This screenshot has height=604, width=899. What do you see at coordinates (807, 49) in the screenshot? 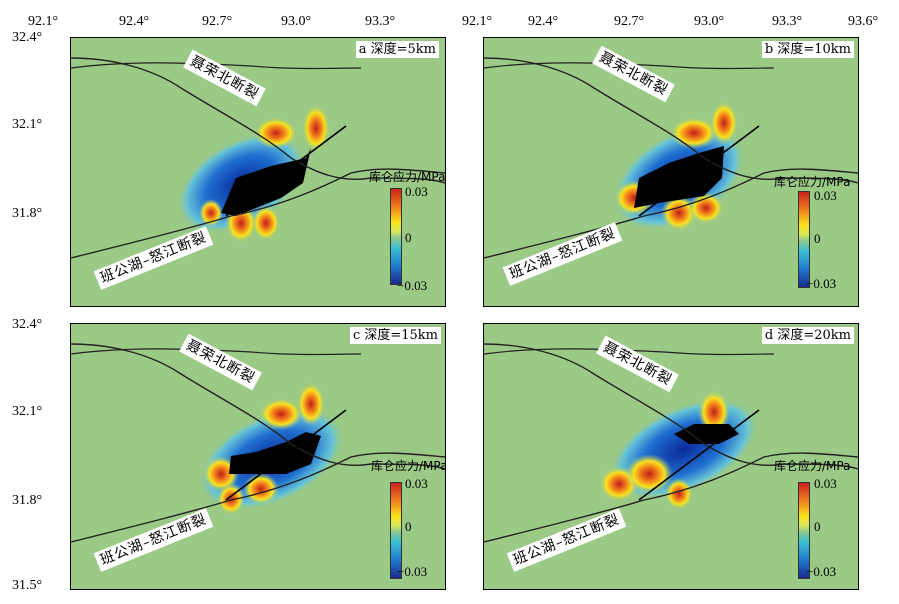
I see `panel-label: b 深度=10km` at bounding box center [807, 49].